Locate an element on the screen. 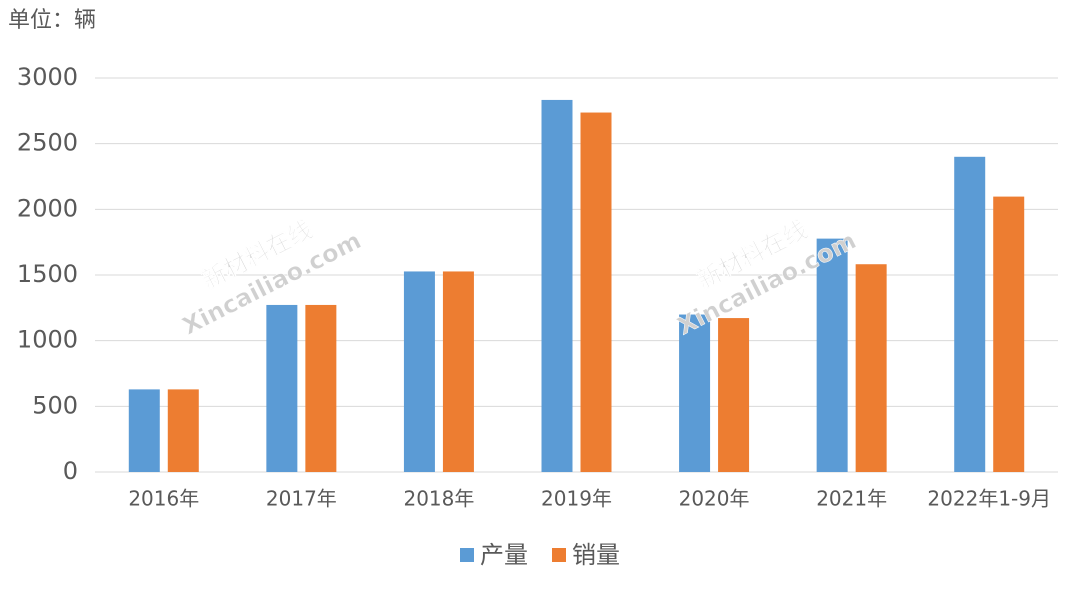 This screenshot has height=594, width=1080. y-tick-label: 3000 is located at coordinates (47, 77).